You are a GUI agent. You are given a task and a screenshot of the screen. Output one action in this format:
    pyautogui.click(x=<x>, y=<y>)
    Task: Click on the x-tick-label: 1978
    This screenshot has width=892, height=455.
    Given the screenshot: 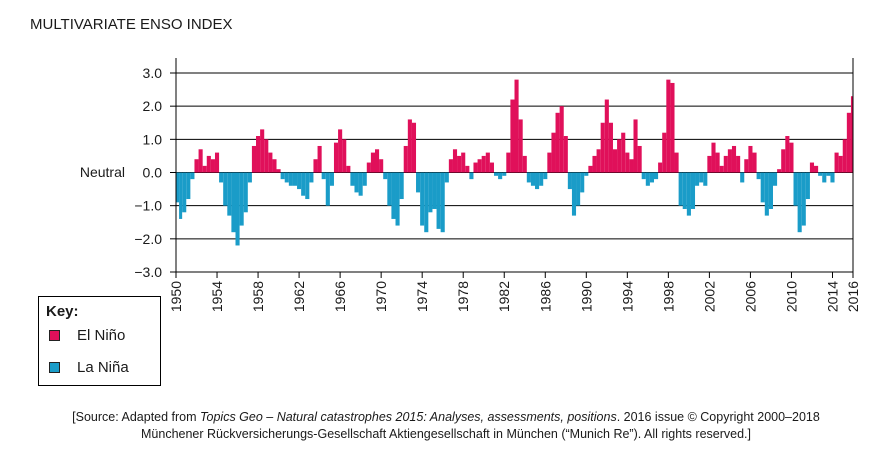 What is the action you would take?
    pyautogui.click(x=463, y=296)
    